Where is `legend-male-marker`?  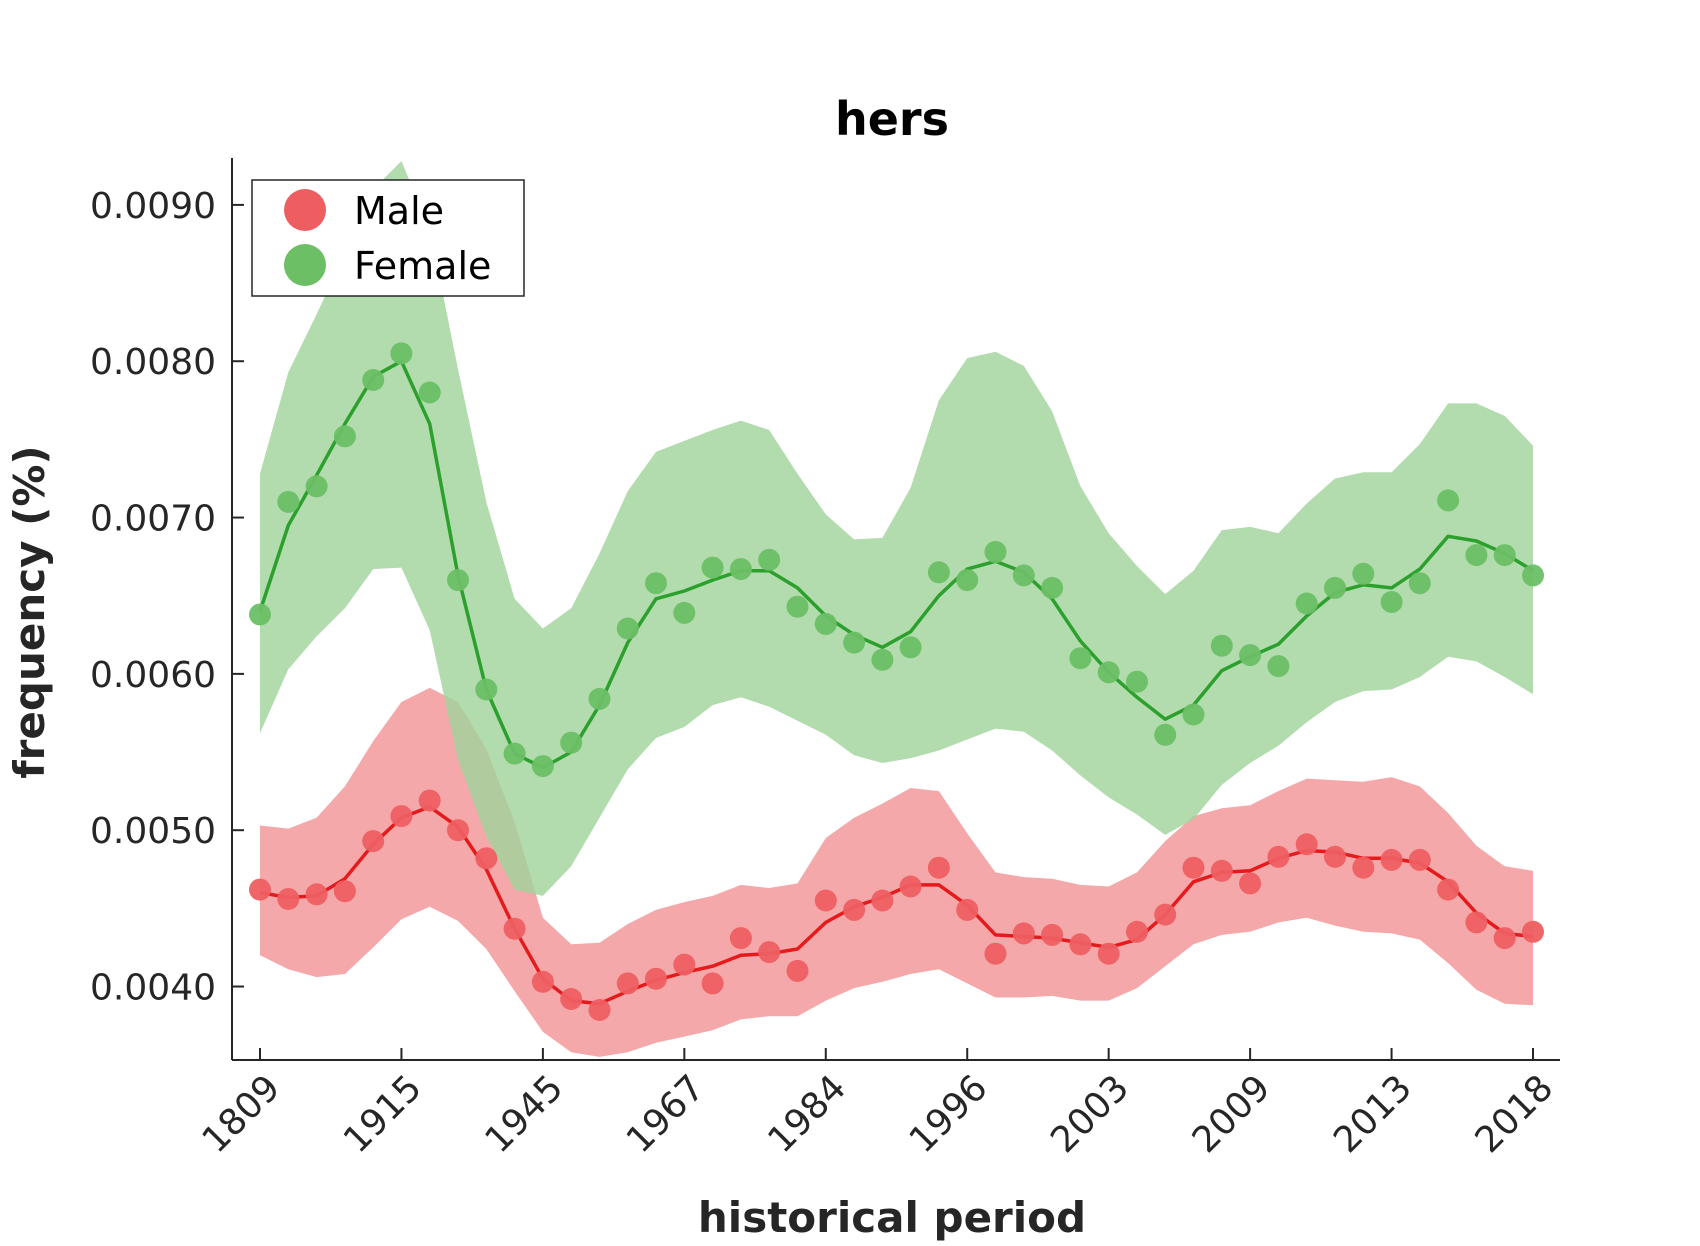
legend-male-marker is located at coordinates (305, 210).